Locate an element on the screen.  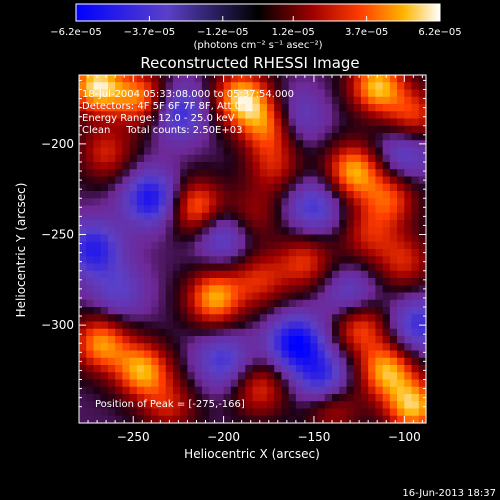
x-axis-label: Heliocentric X (arcsec) is located at coordinates (252, 454).